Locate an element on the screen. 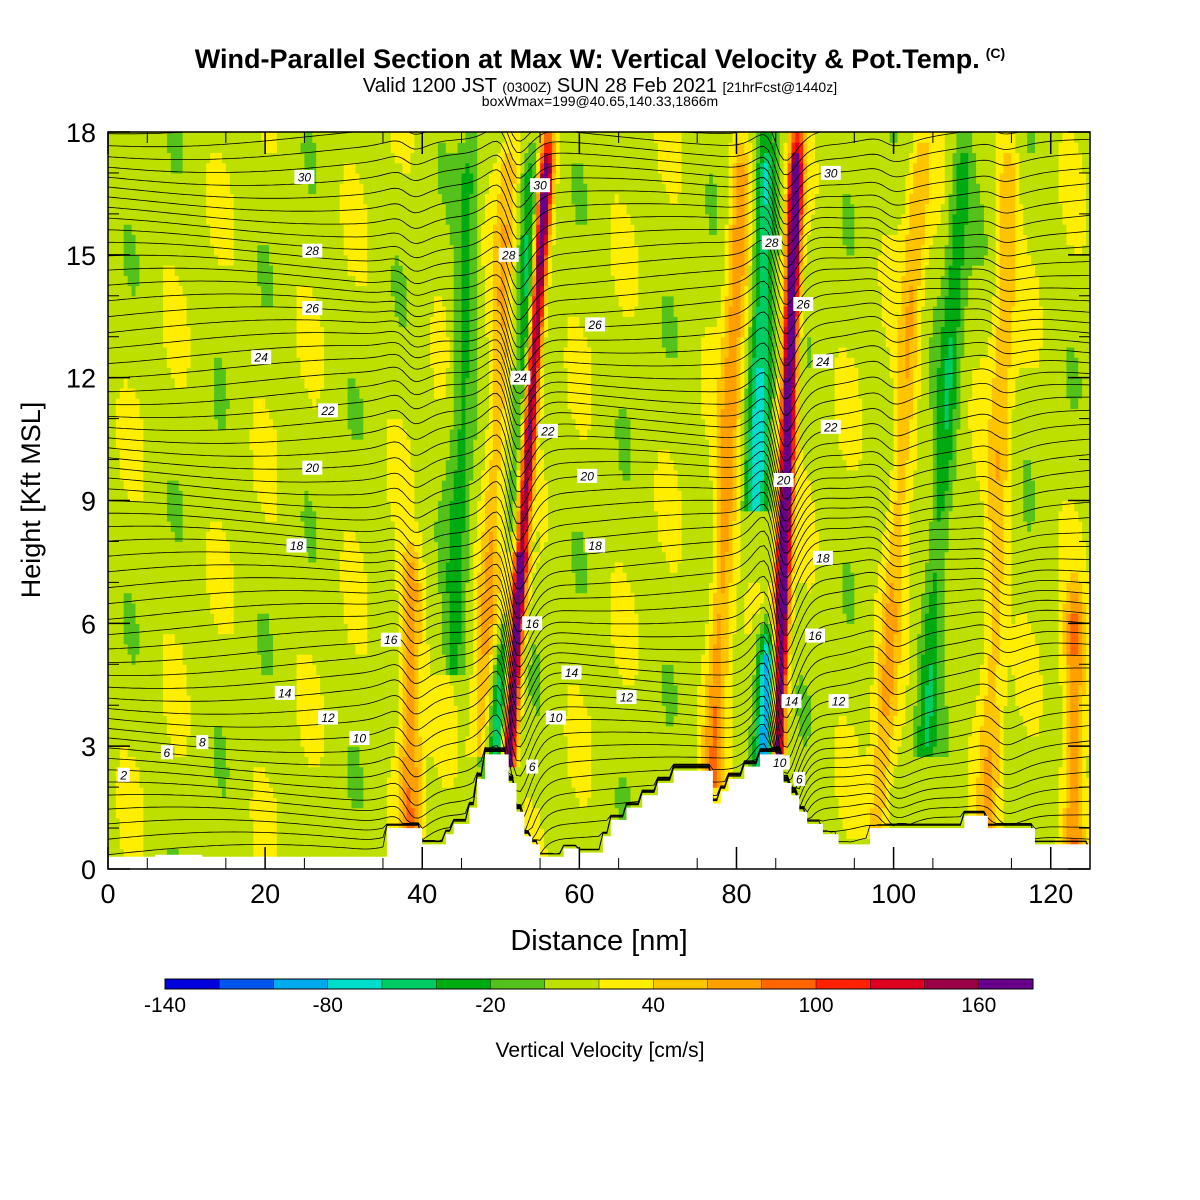 This screenshot has height=1200, width=1200. theta-label-text: 2 is located at coordinates (123, 775).